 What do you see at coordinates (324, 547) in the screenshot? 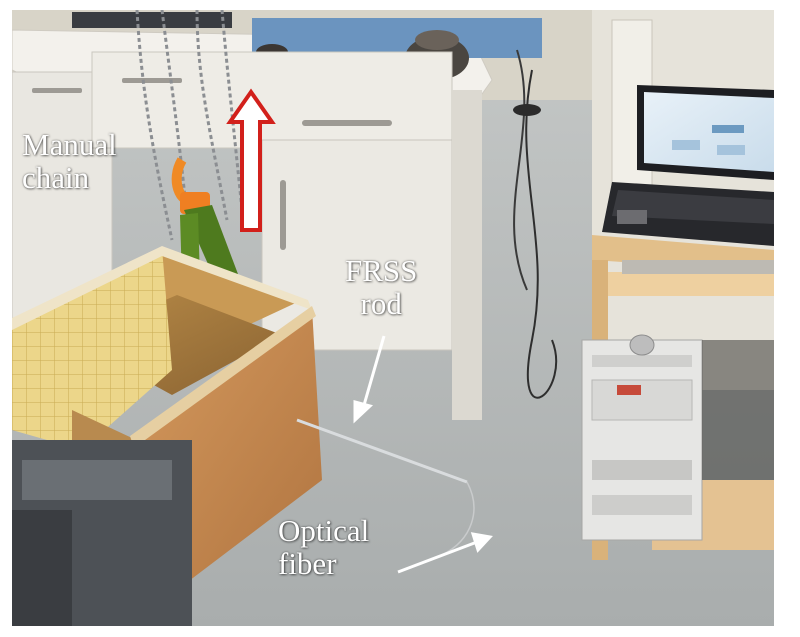
I see `optical-fiber-label: Optical fiber` at bounding box center [324, 547].